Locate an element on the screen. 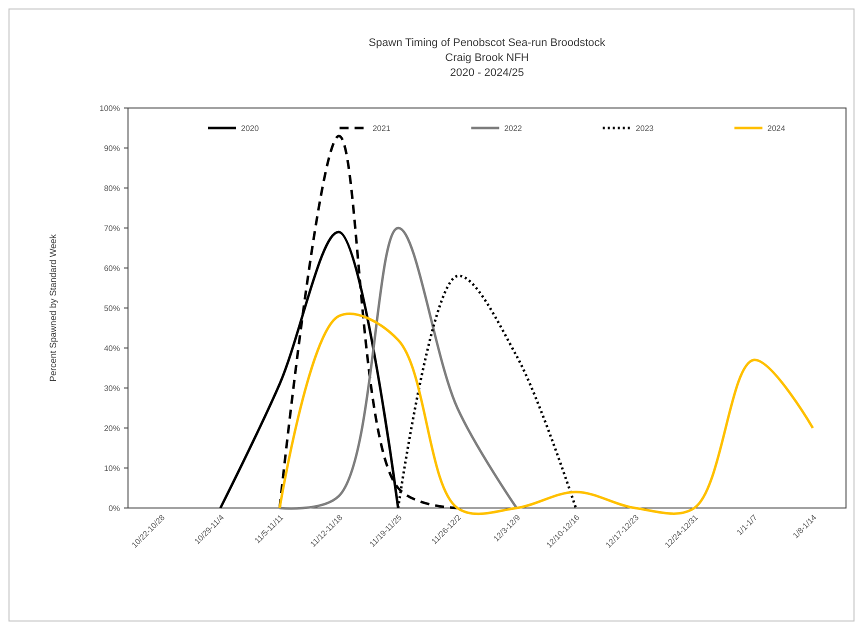 The width and height of the screenshot is (863, 630). y-tick-label: 60% is located at coordinates (112, 268).